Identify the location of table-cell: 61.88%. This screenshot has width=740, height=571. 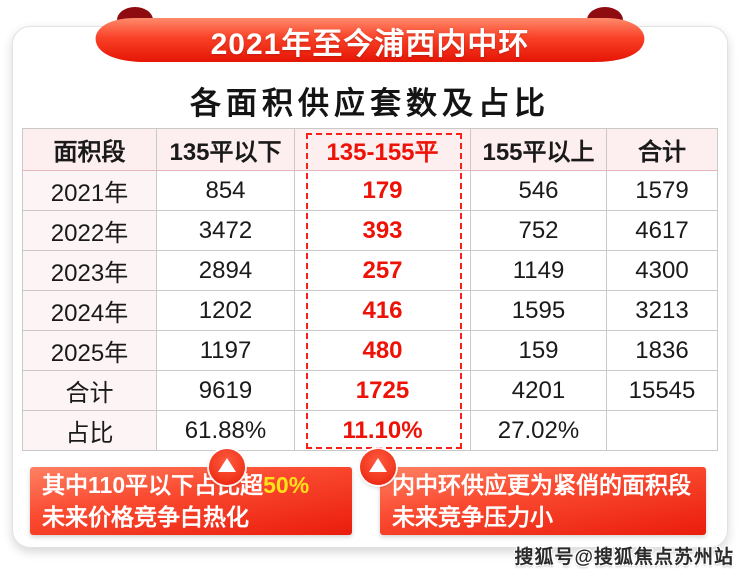
(225, 430).